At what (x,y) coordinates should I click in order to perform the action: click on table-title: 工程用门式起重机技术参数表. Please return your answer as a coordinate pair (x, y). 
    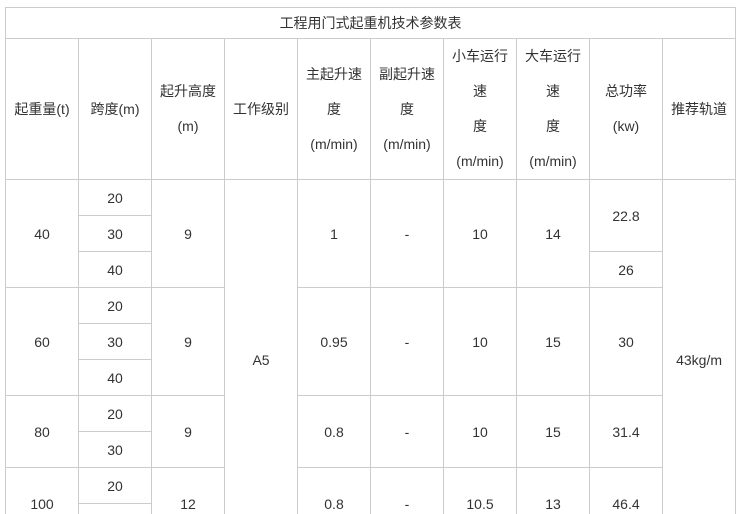
    Looking at the image, I should click on (370, 23).